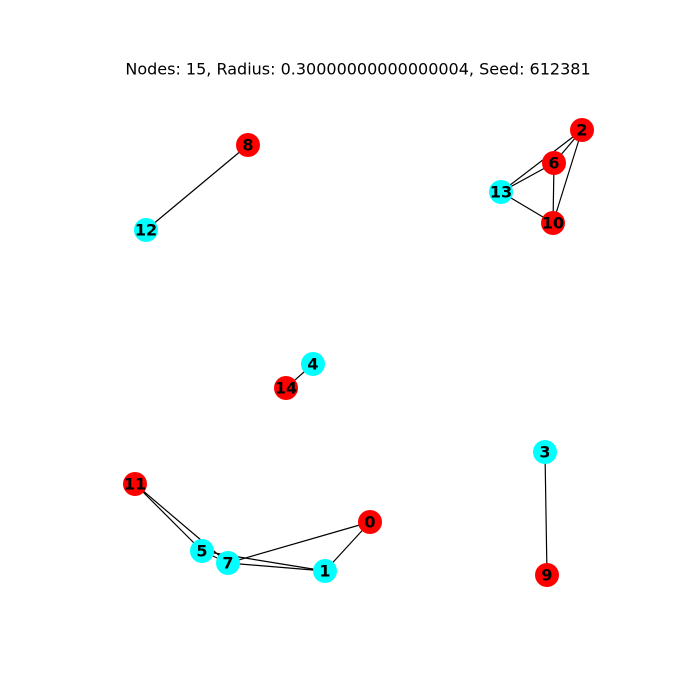  I want to click on node-label: 2, so click(581, 130).